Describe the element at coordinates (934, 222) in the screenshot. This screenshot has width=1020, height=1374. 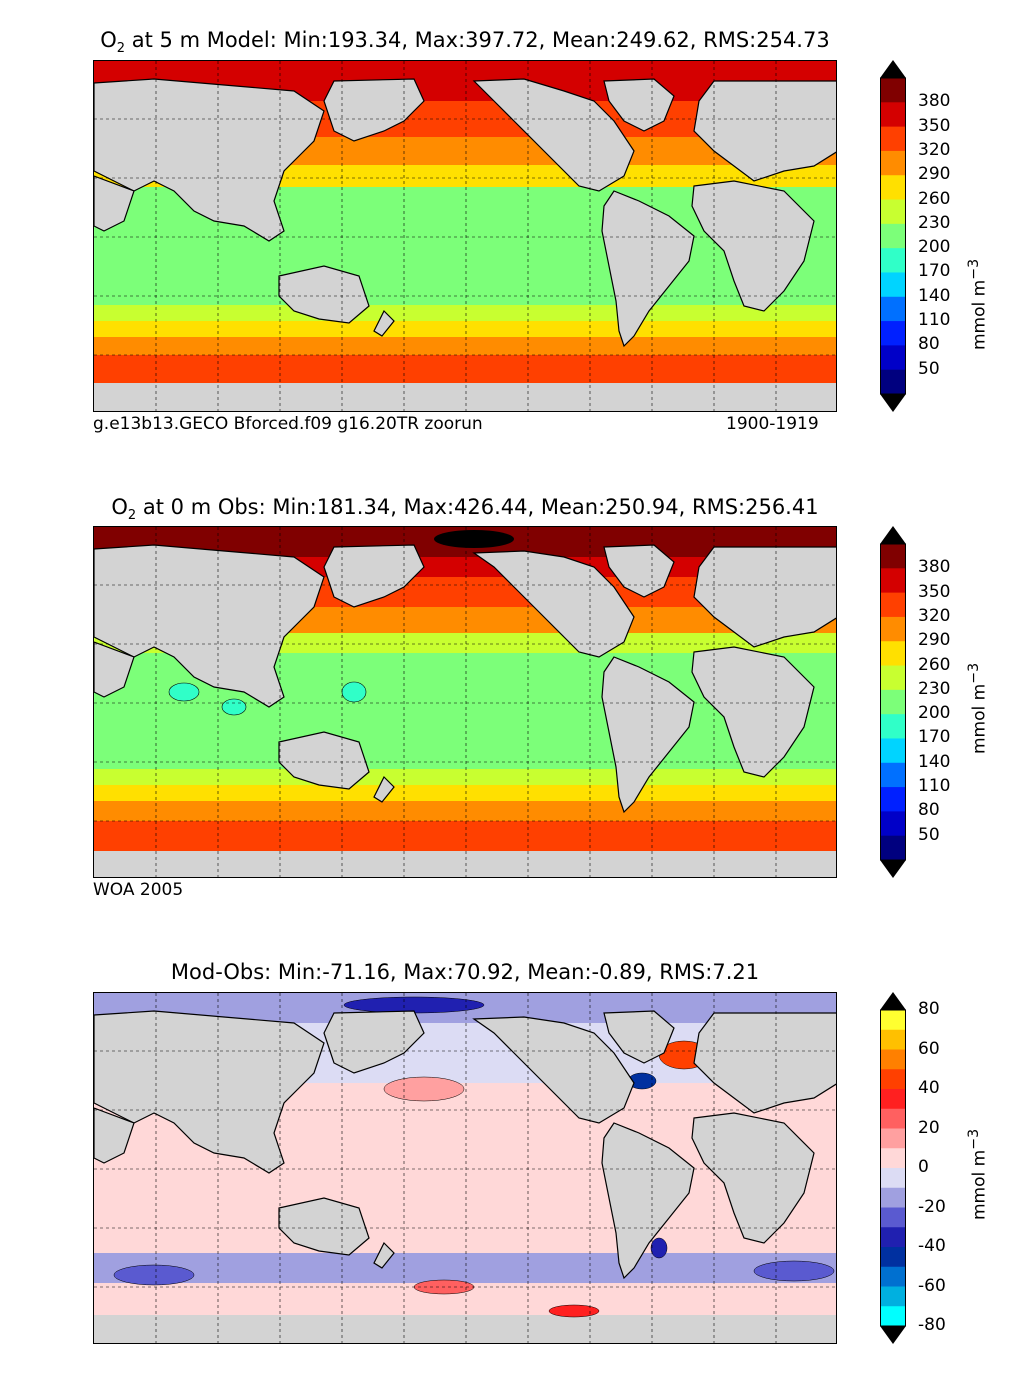
I see `colorbar-tick-label: 230` at that location.